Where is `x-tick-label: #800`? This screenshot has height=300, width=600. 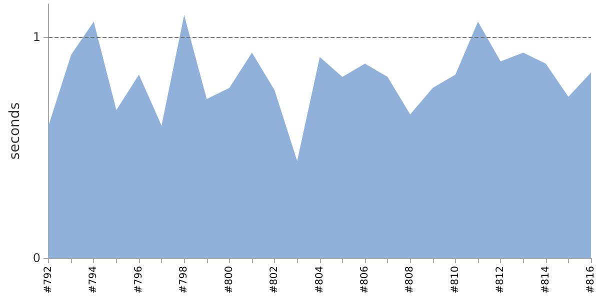
x-tick-label: #800 is located at coordinates (229, 280).